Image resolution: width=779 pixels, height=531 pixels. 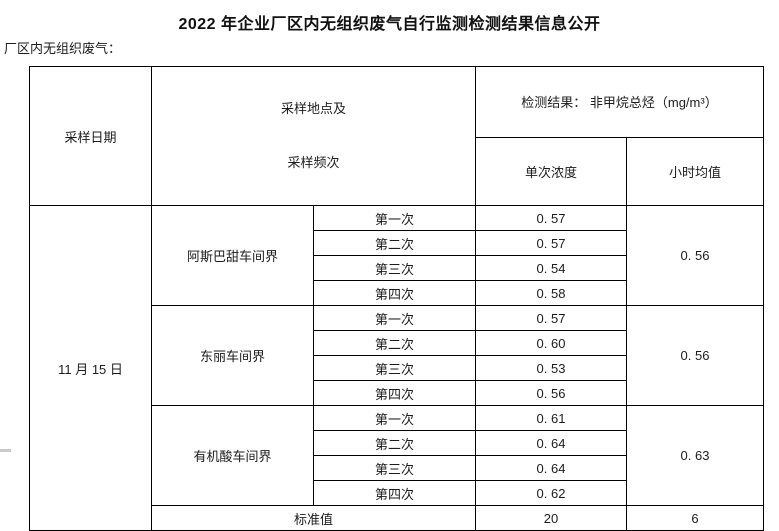 I want to click on concentration-cell: 0. 62, so click(x=551, y=493).